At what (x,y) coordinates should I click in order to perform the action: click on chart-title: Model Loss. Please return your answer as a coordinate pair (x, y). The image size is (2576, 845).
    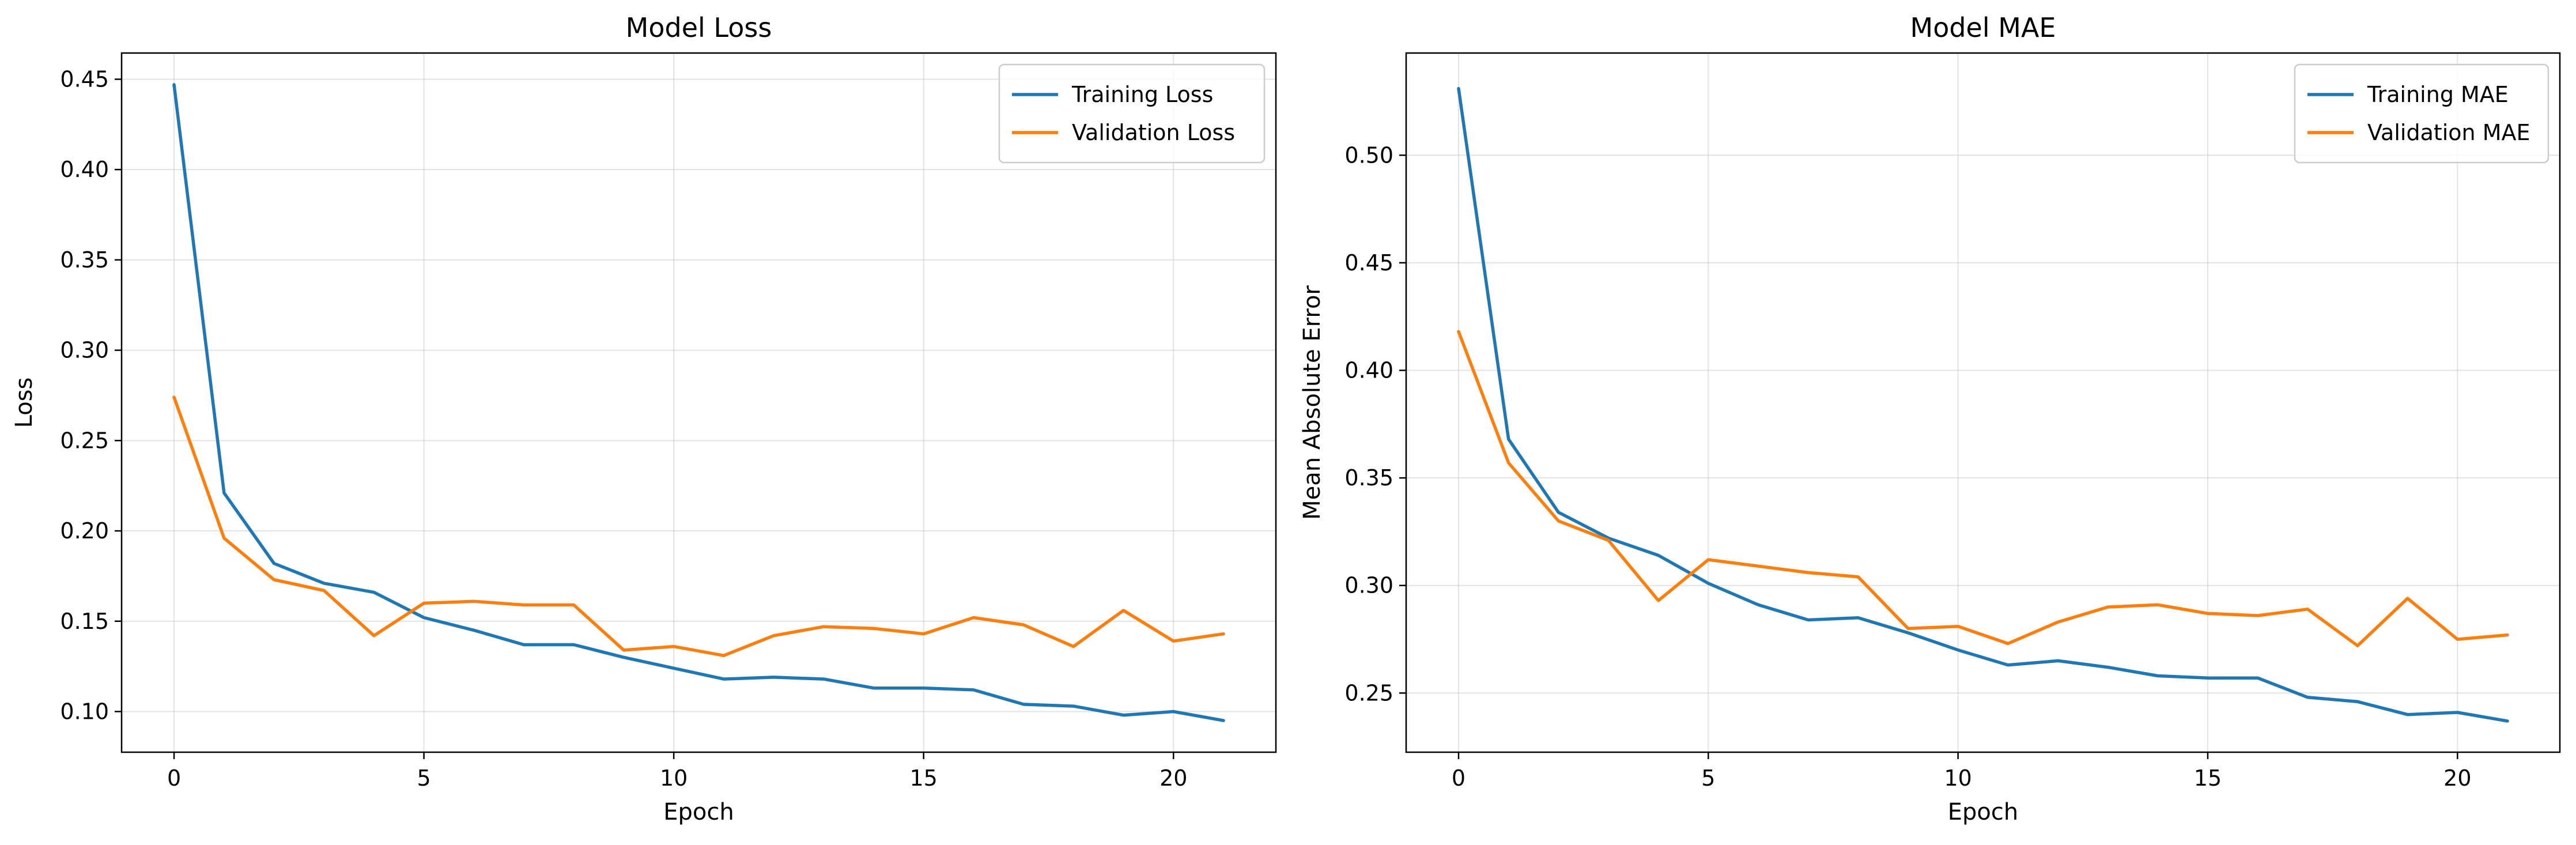
    Looking at the image, I should click on (699, 27).